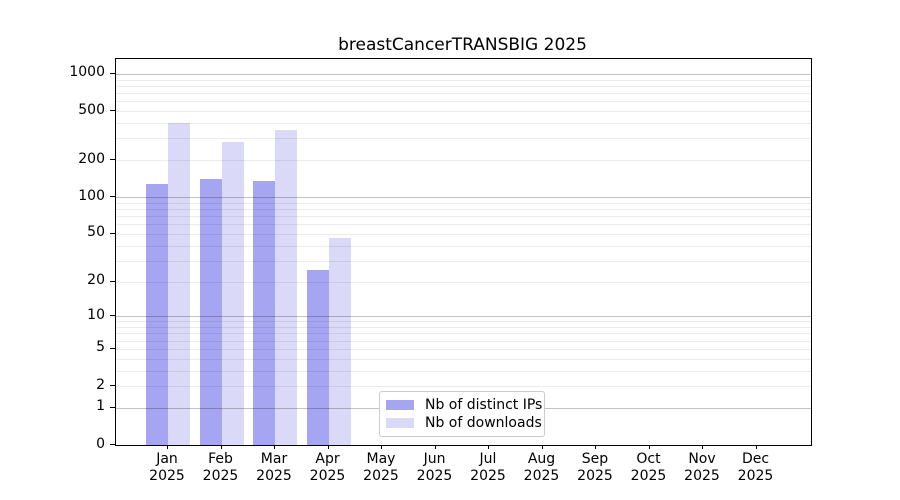  I want to click on legend-item-downloads: Nb of downloads, so click(464, 423).